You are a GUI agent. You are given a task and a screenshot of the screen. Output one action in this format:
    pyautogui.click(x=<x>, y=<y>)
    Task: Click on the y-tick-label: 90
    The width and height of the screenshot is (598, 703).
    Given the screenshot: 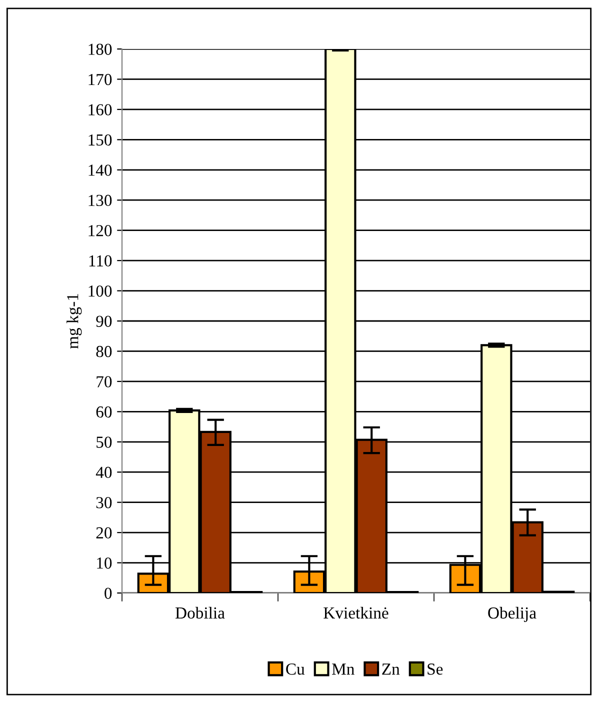 What is the action you would take?
    pyautogui.click(x=104, y=321)
    